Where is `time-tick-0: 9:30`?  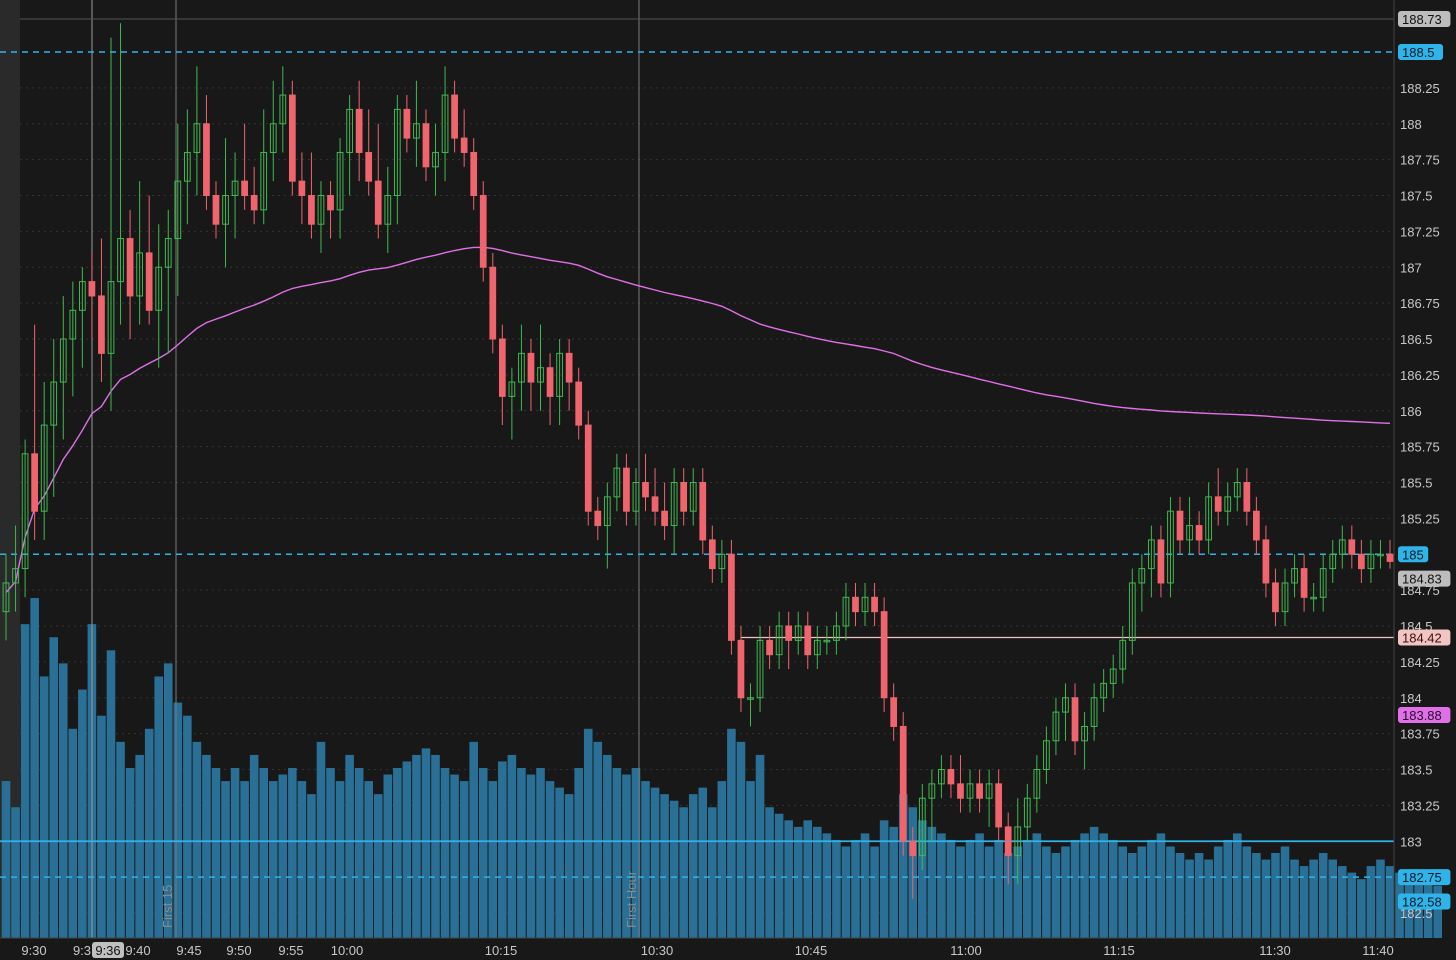
time-tick-0: 9:30 is located at coordinates (33, 950).